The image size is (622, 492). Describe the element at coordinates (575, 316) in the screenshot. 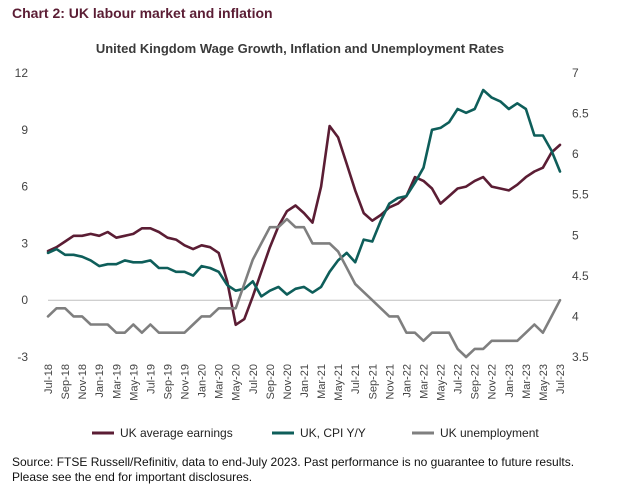

I see `y-right-tick-label: 4` at that location.